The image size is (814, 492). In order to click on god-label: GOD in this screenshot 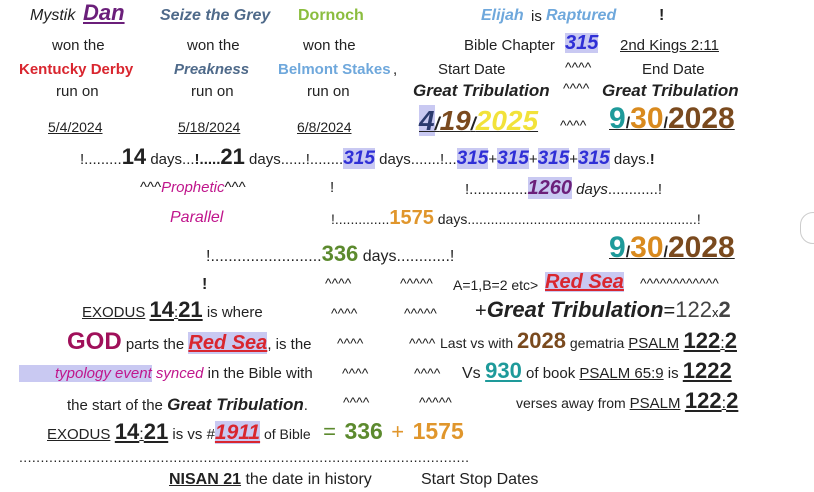, I will do `click(94, 341)`.